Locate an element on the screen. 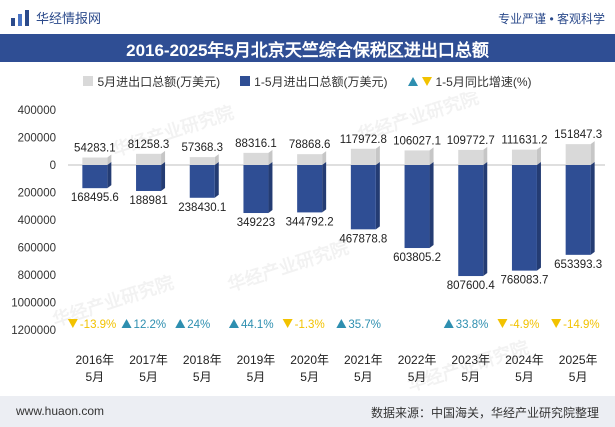 Image resolution: width=615 pixels, height=427 pixels. data-label-growth: 12.2% is located at coordinates (150, 325).